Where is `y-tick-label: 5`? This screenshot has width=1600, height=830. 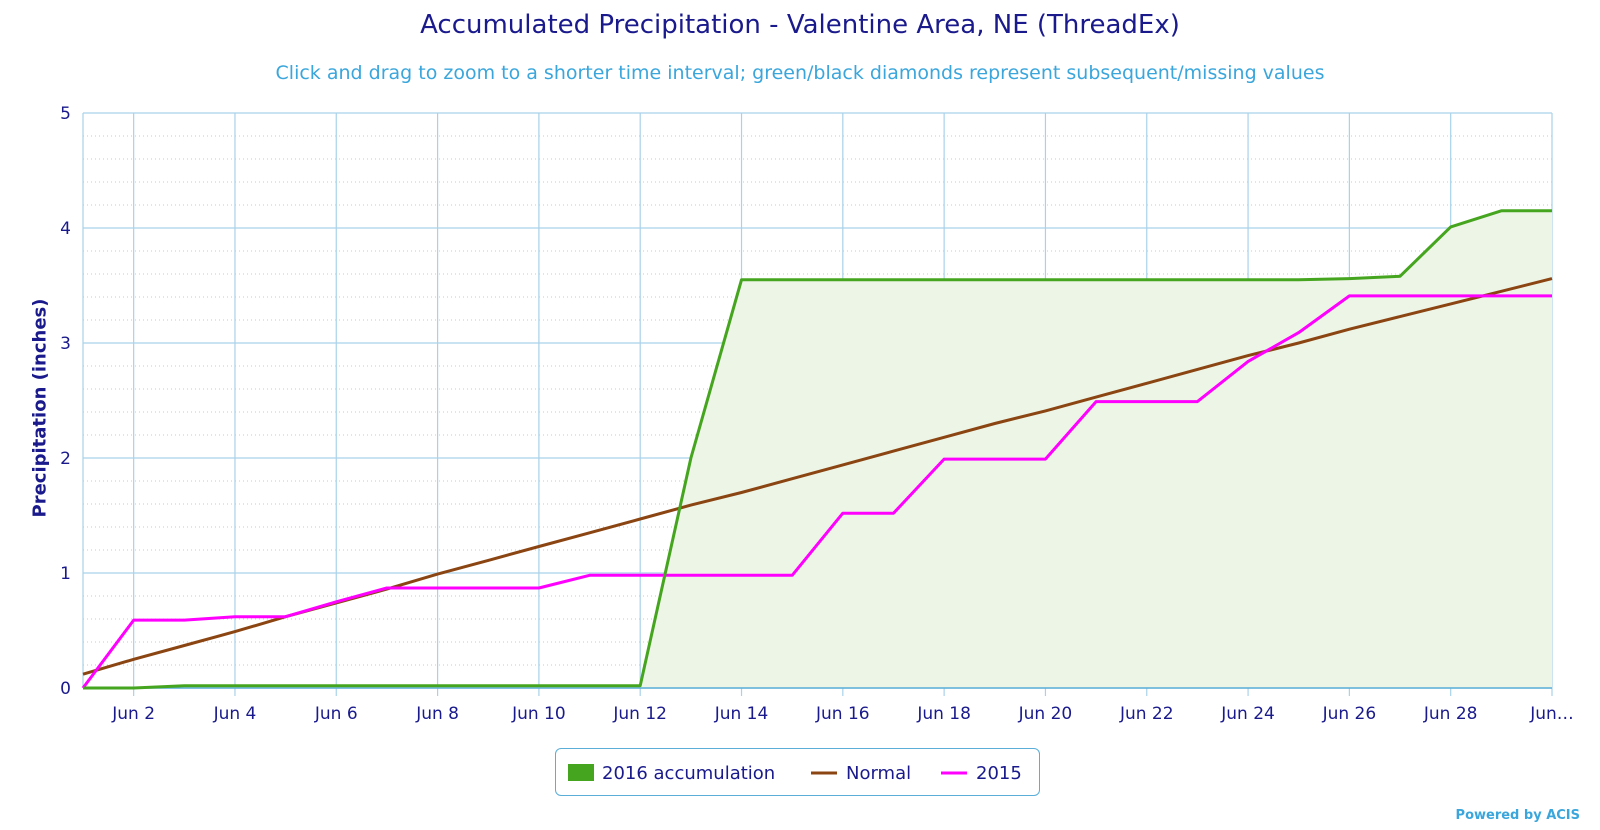
y-tick-label: 5 is located at coordinates (65, 114).